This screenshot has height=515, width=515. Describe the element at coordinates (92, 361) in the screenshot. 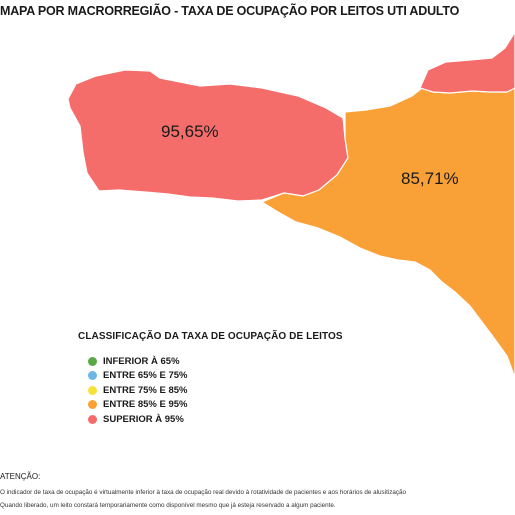

I see `green-dot-icon` at that location.